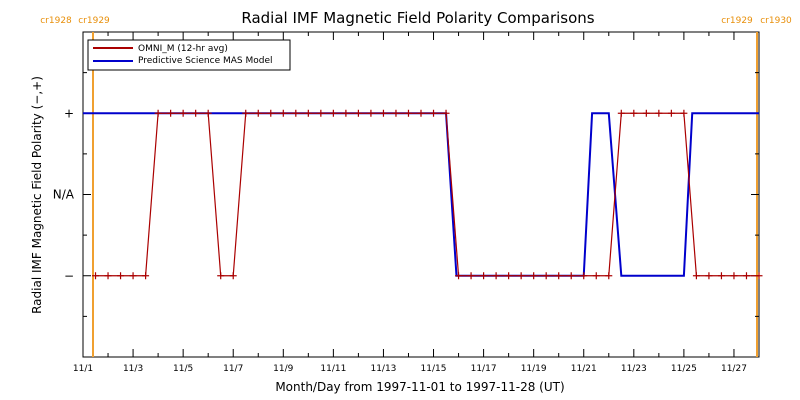 This screenshot has height=400, width=800. Describe the element at coordinates (734, 369) in the screenshot. I see `x-tick-label: 11/27` at that location.